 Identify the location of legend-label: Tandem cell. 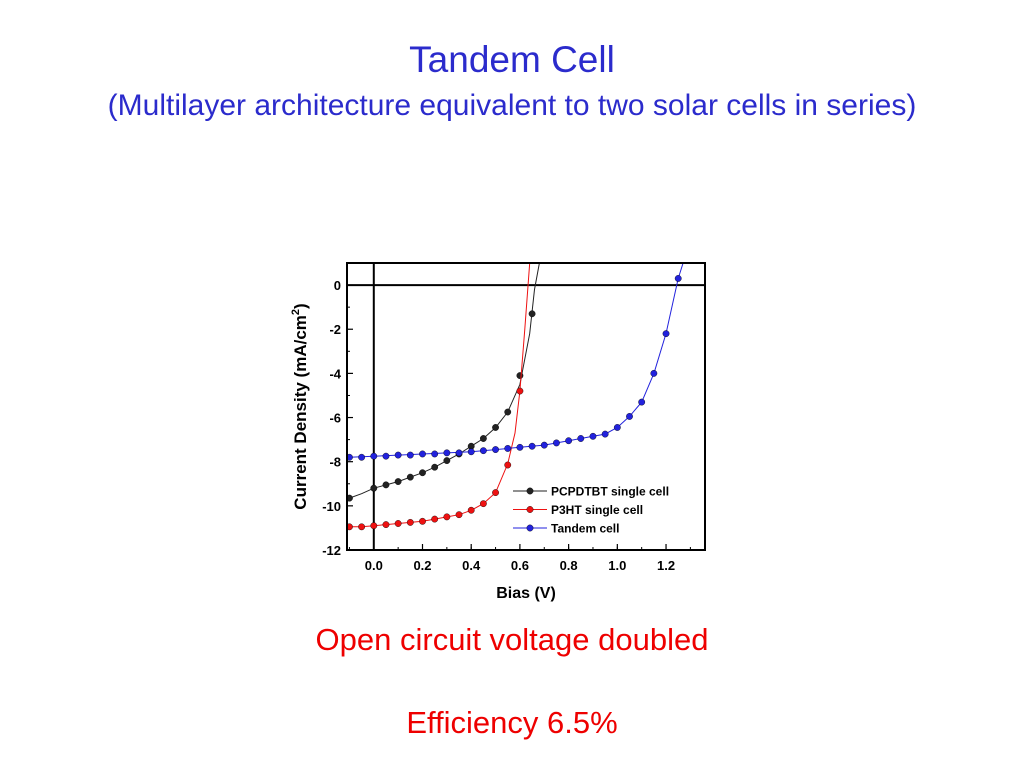
(585, 529).